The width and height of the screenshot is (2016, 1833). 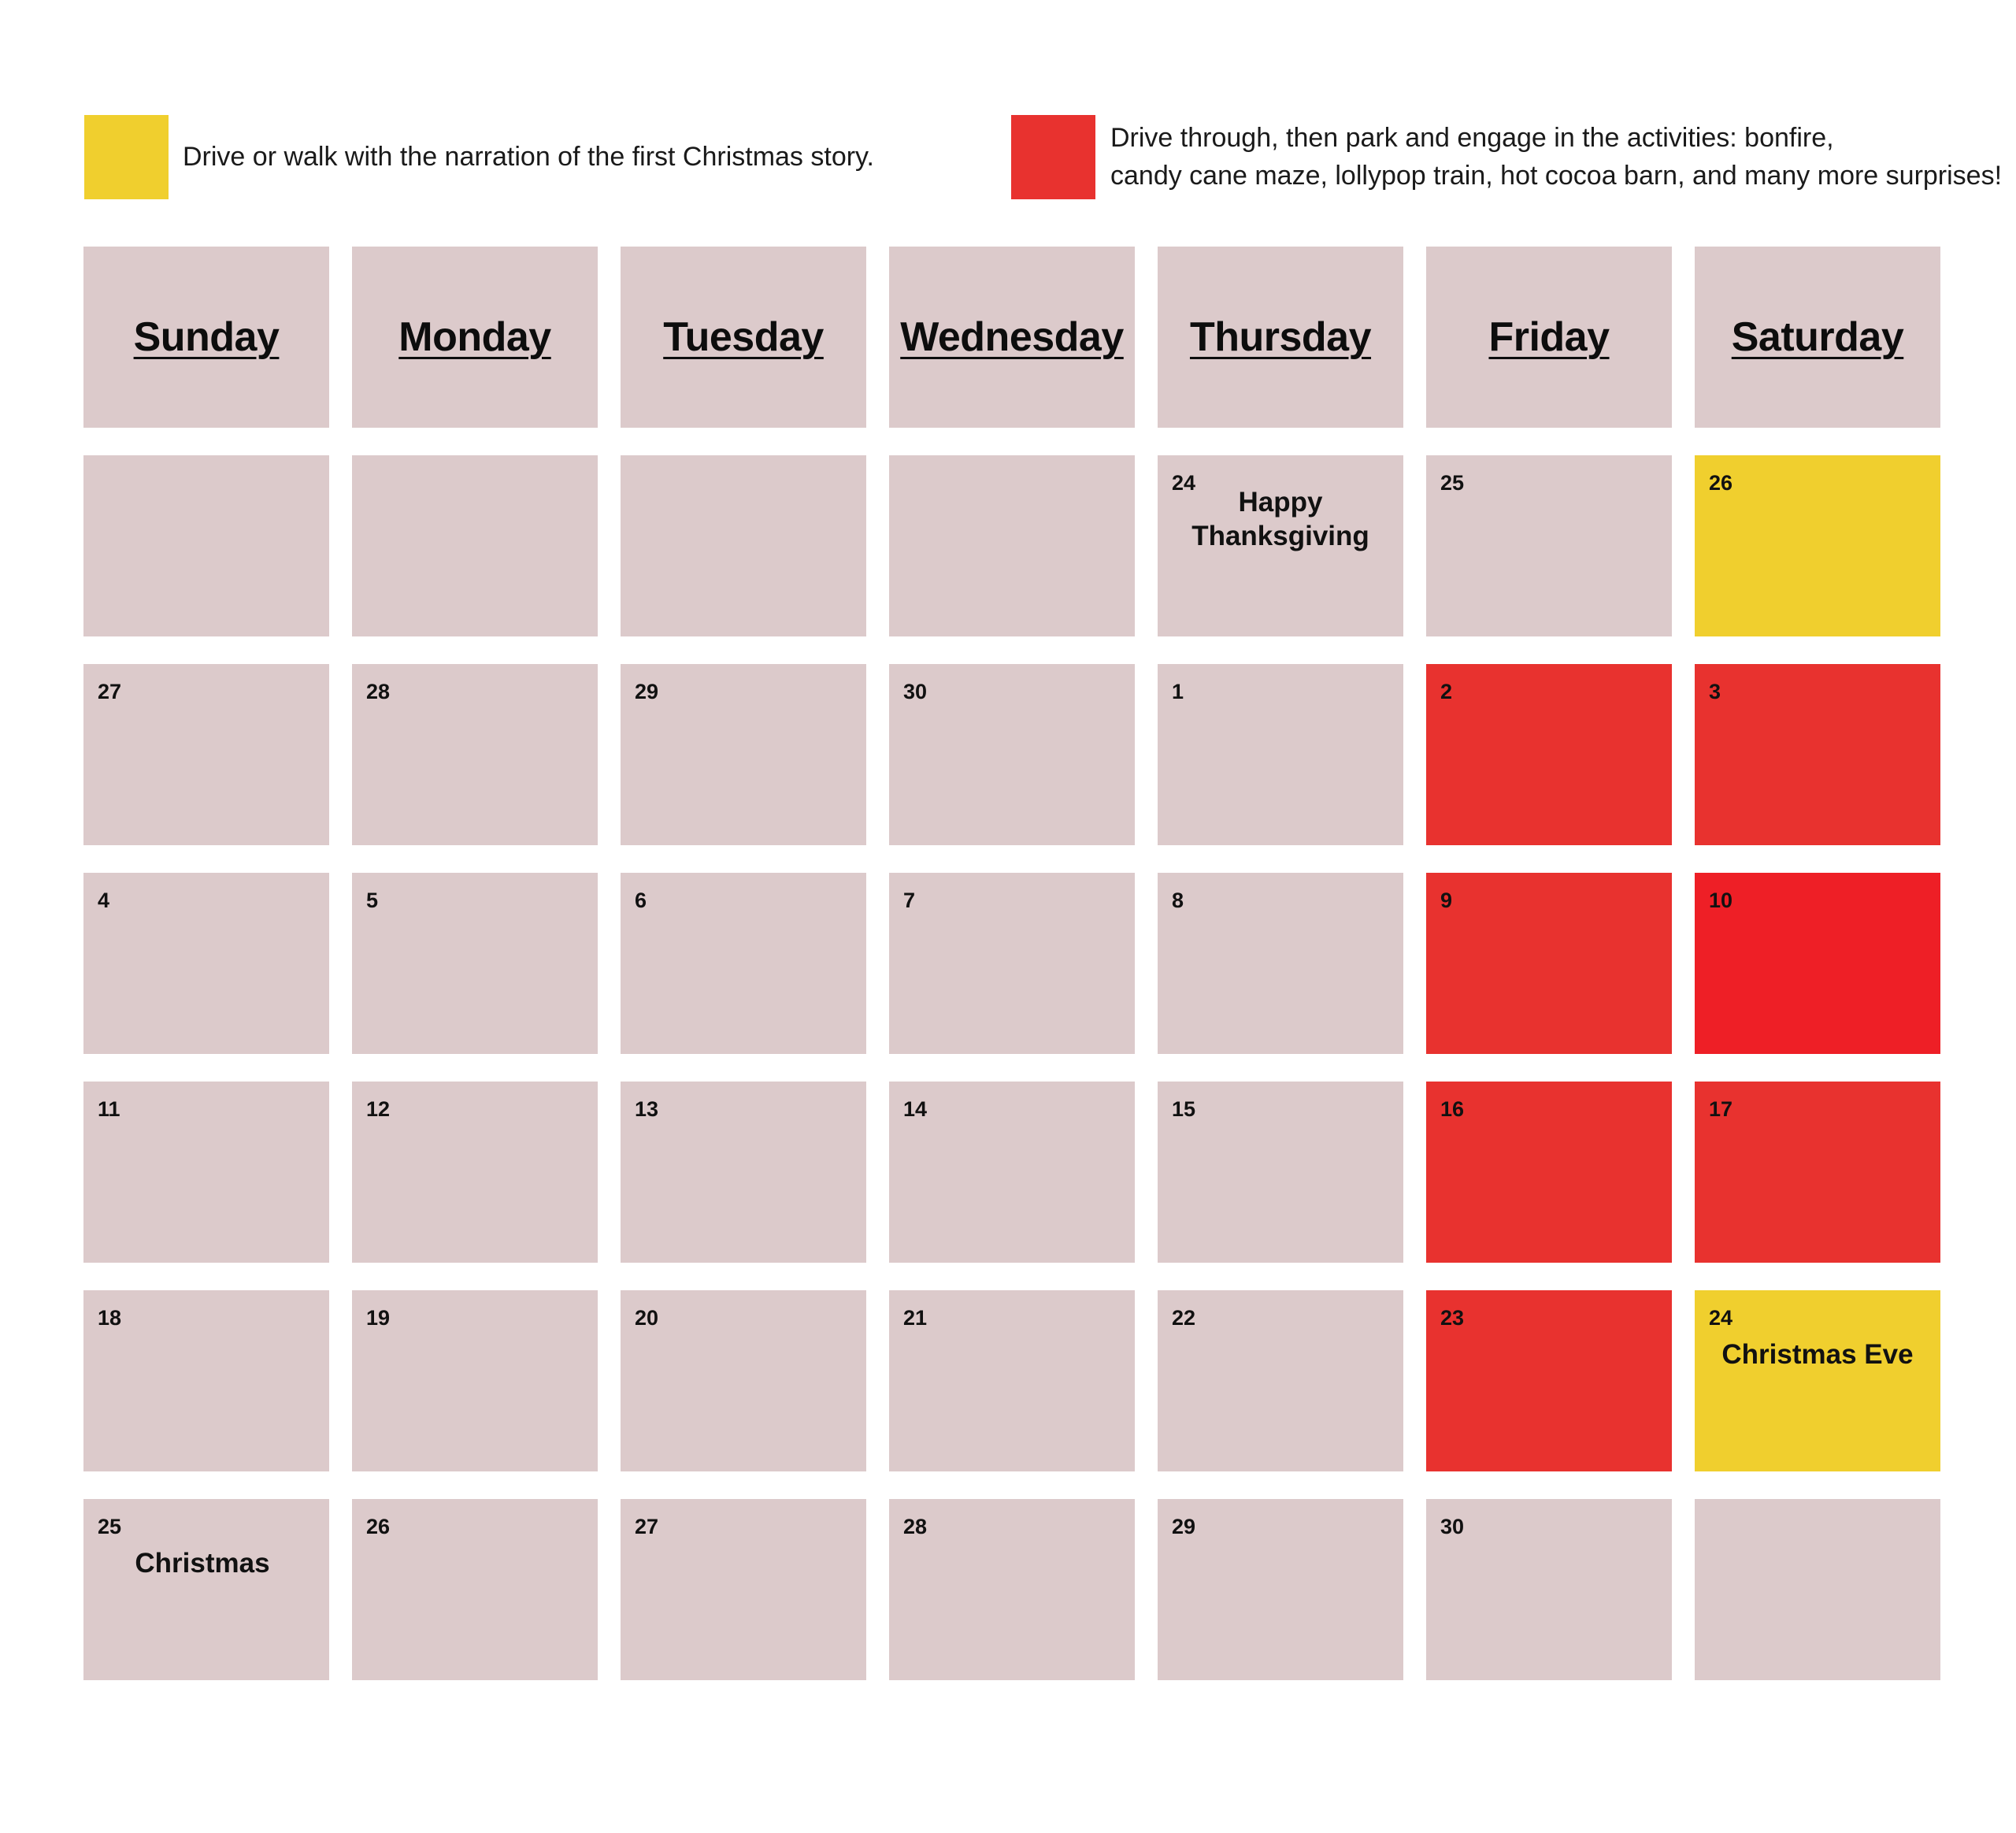 What do you see at coordinates (743, 1172) in the screenshot?
I see `calendar-day-cell: 13` at bounding box center [743, 1172].